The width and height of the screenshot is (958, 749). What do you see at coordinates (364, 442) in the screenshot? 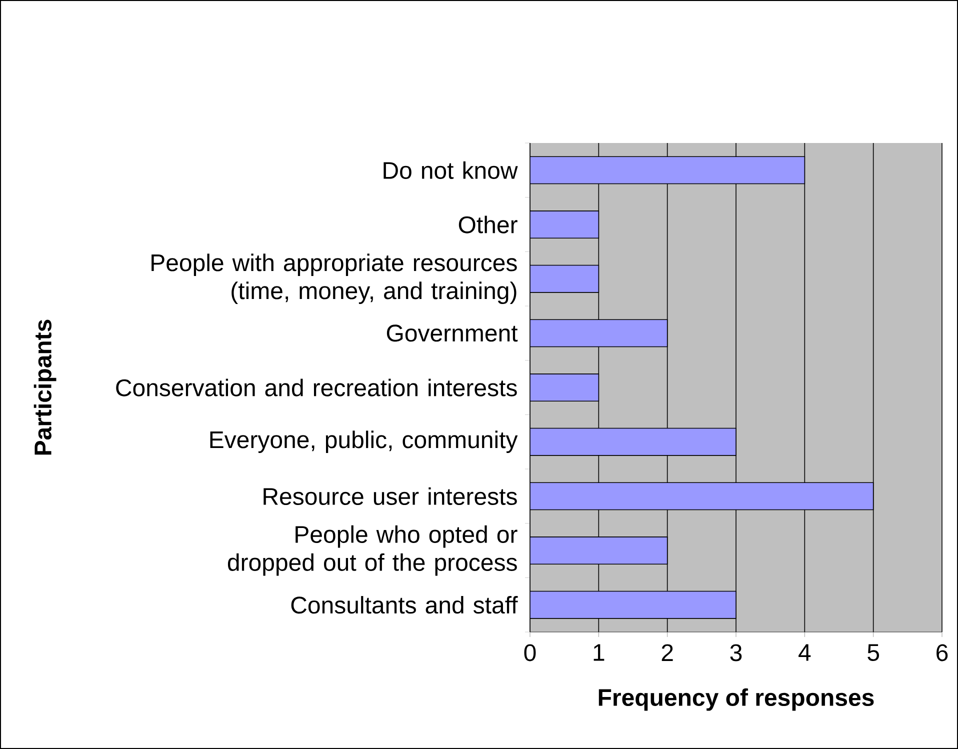
I see `y-tick-label: Everyone, public, community` at bounding box center [364, 442].